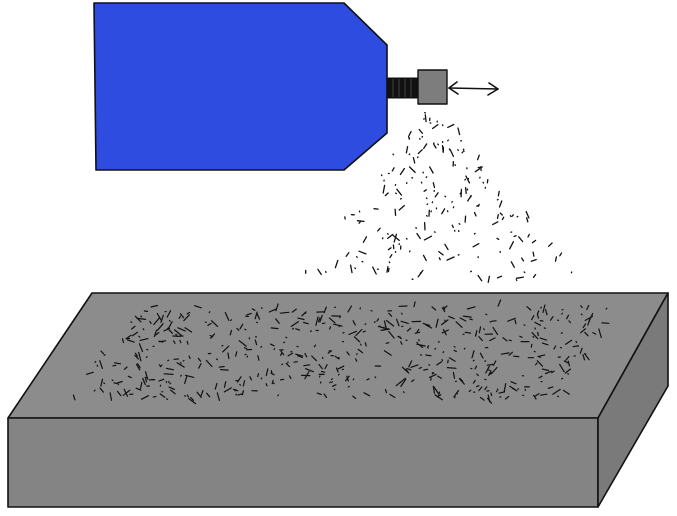  I want to click on spray-plume, so click(439, 198).